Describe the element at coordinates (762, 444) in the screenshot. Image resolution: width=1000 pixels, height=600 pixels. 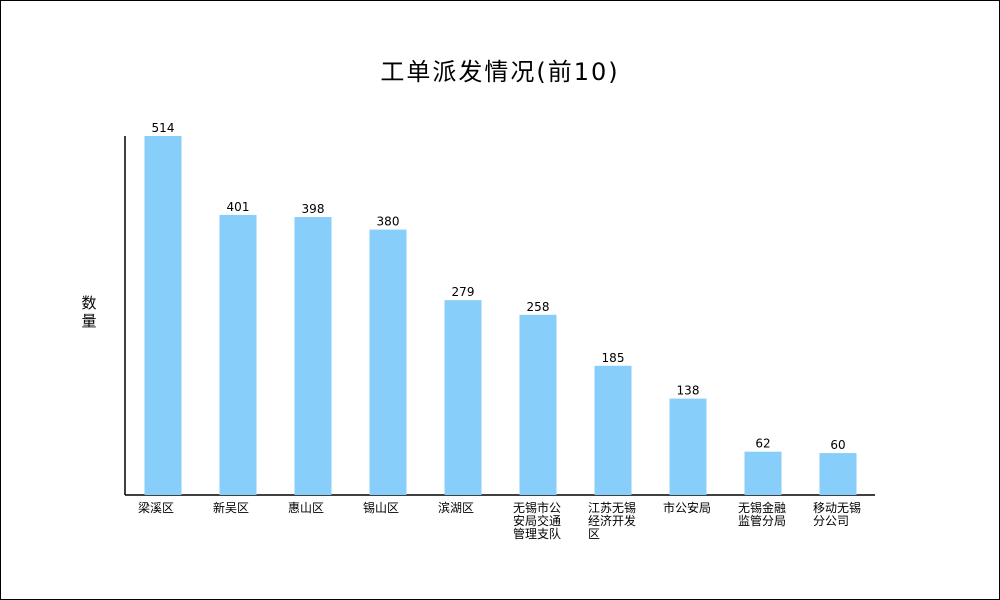
I see `value-label-9: 62` at that location.